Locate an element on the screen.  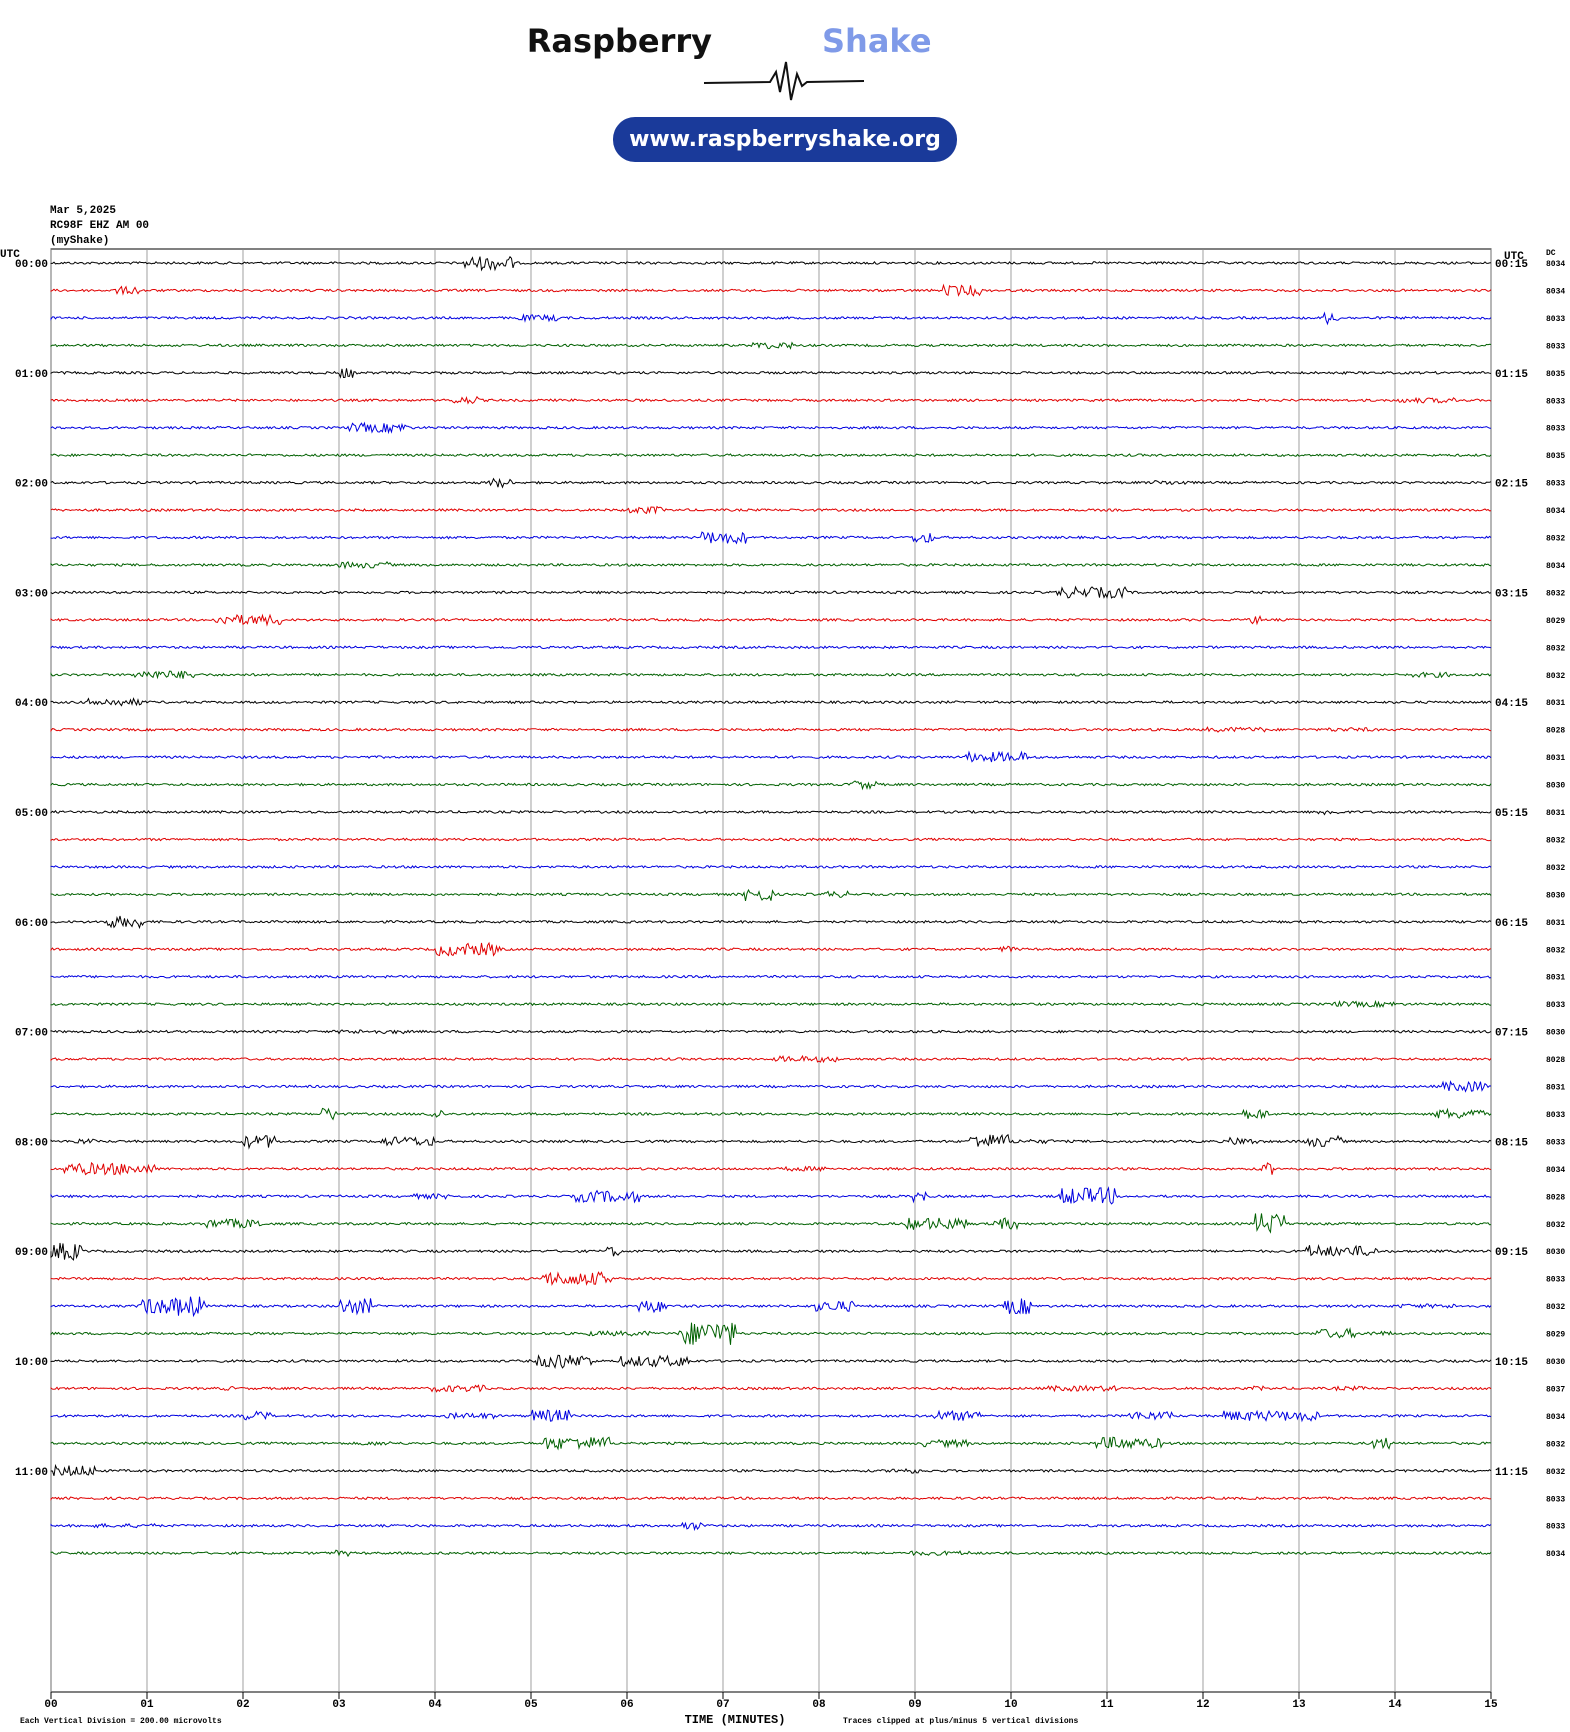
right-axis-title: UTC is located at coordinates (1514, 257).